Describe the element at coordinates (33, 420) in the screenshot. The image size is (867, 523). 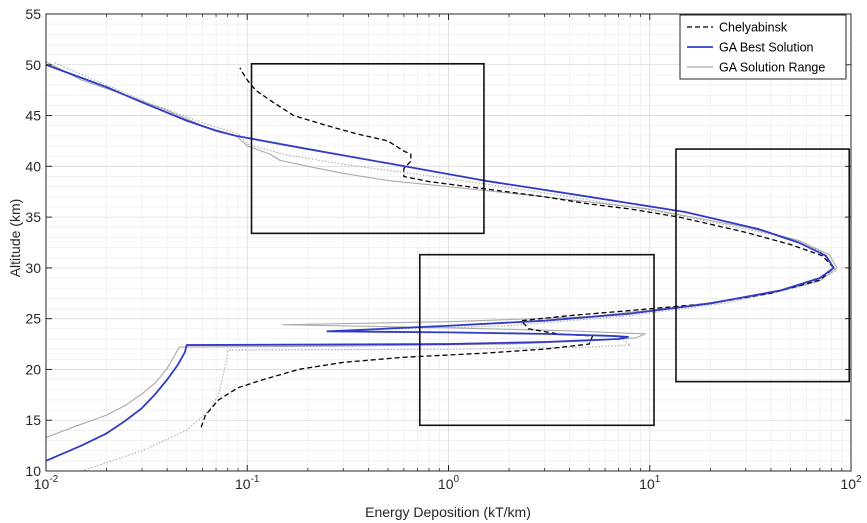
I see `y-tick-label: 15` at that location.